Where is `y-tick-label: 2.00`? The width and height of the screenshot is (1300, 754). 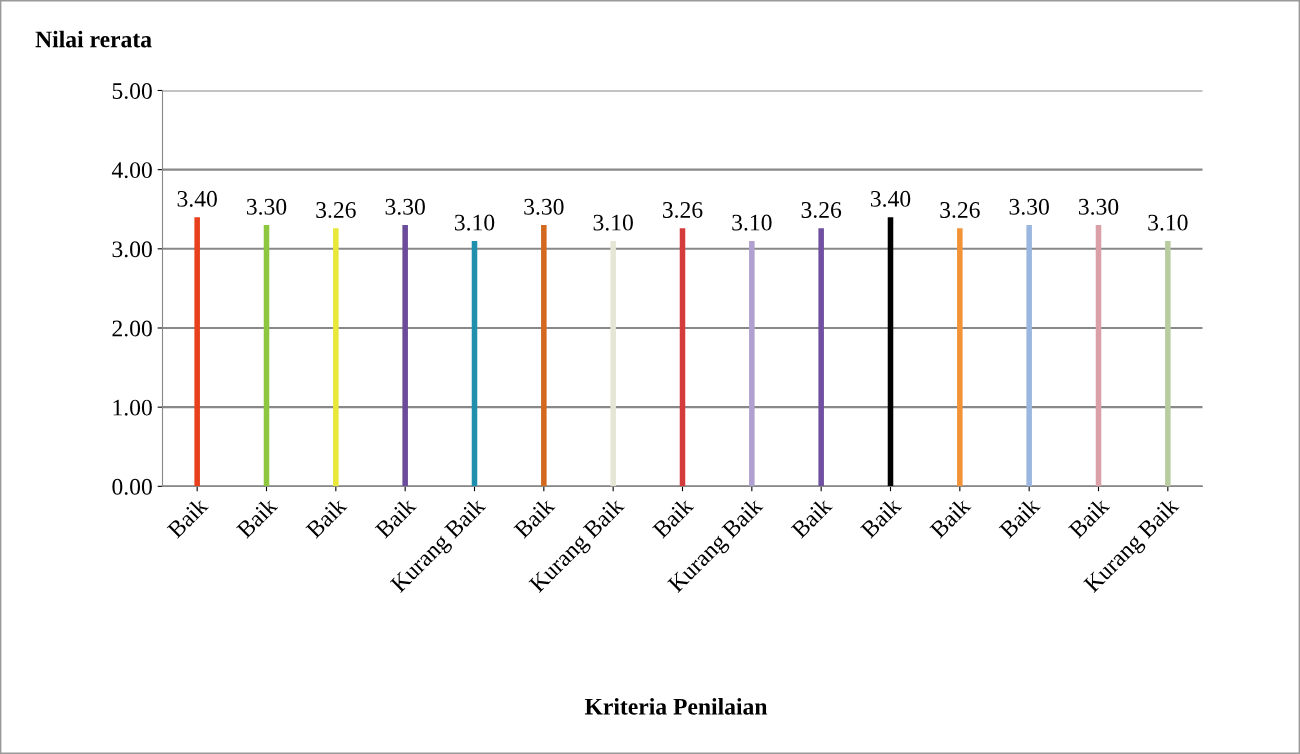
y-tick-label: 2.00 is located at coordinates (132, 328).